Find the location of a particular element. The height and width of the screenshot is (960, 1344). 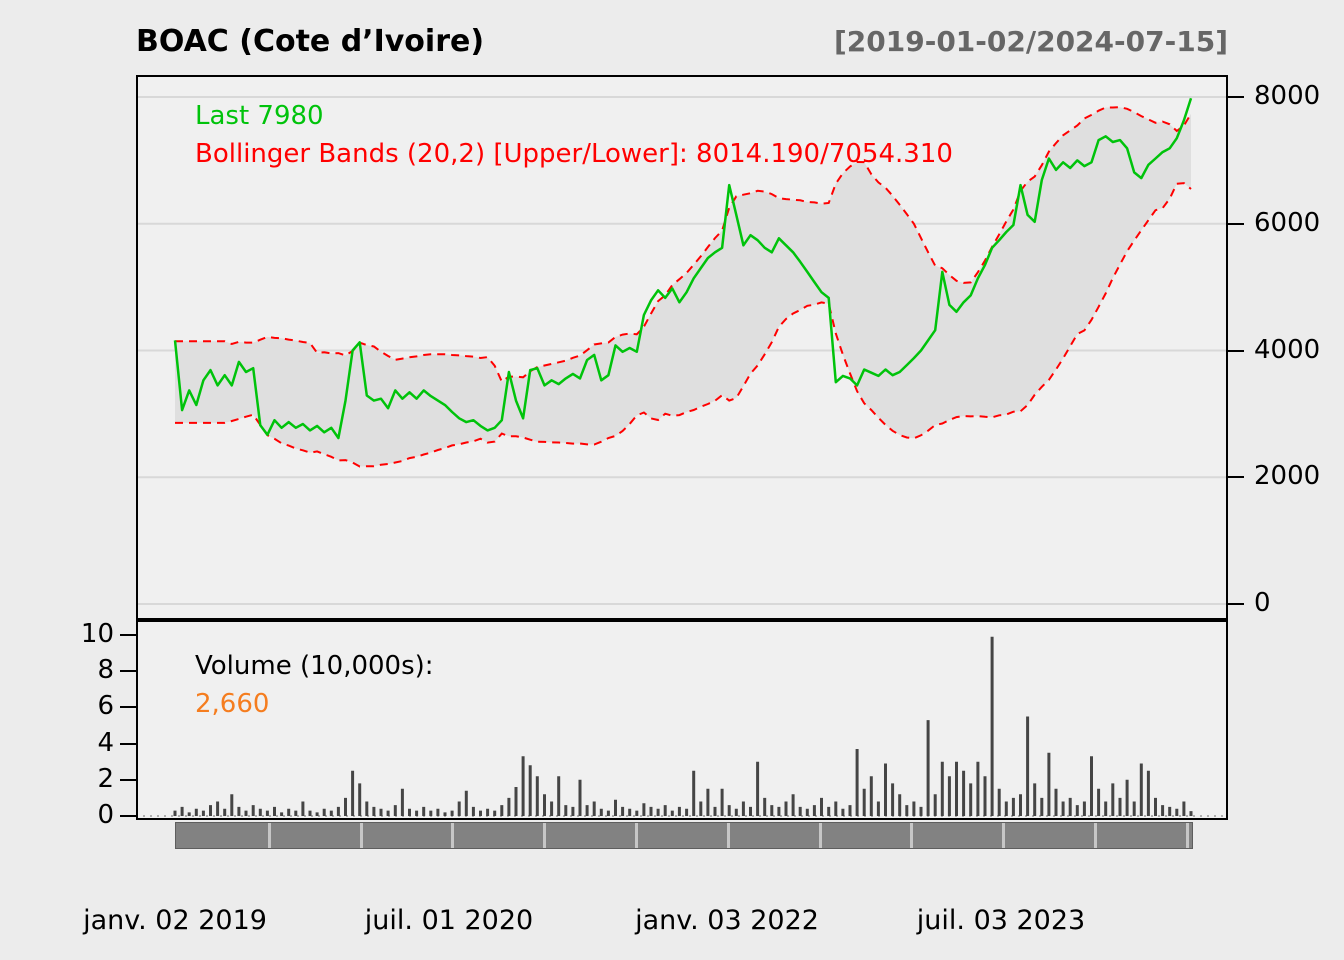

x-axis-date-label: janv. 03 2022 is located at coordinates (727, 920).